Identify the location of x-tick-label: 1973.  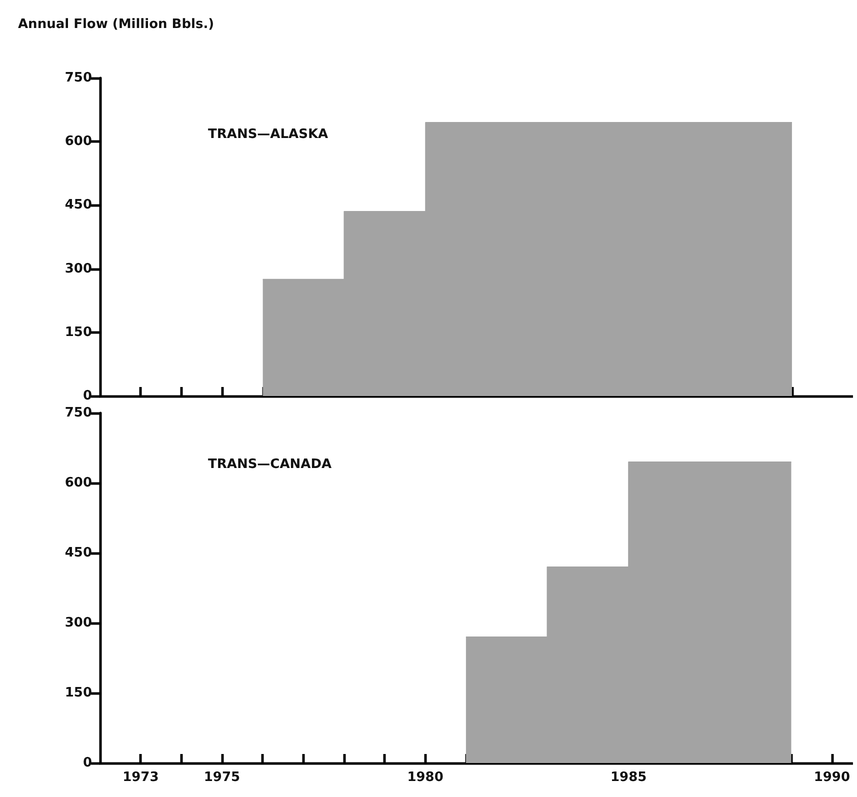
(140, 777).